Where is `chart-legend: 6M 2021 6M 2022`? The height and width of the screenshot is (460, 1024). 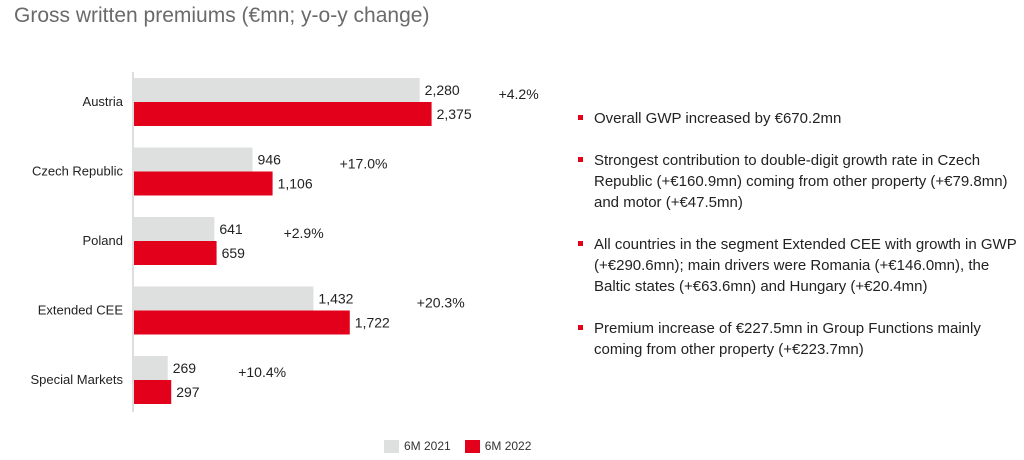 chart-legend: 6M 2021 6M 2022 is located at coordinates (464, 446).